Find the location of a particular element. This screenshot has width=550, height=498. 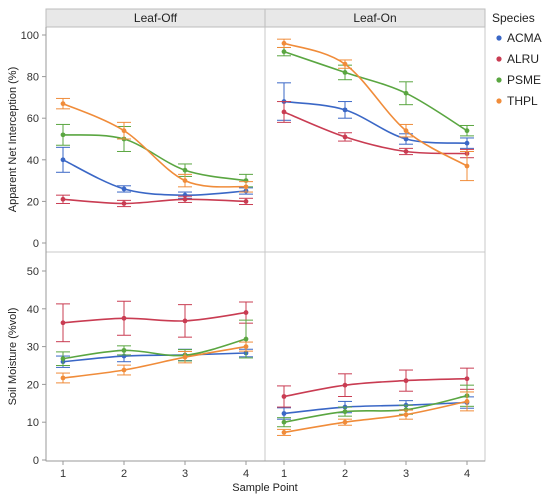

y-tick-label: 10 is located at coordinates (33, 423).